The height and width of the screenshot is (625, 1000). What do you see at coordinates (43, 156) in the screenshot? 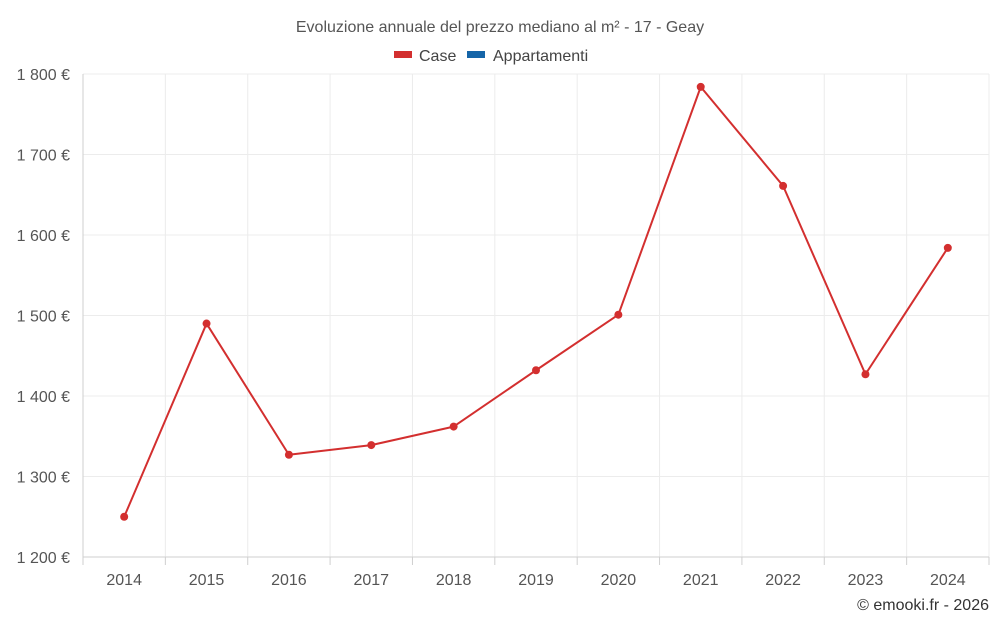
I see `y-tick-label: 1 700 €` at bounding box center [43, 156].